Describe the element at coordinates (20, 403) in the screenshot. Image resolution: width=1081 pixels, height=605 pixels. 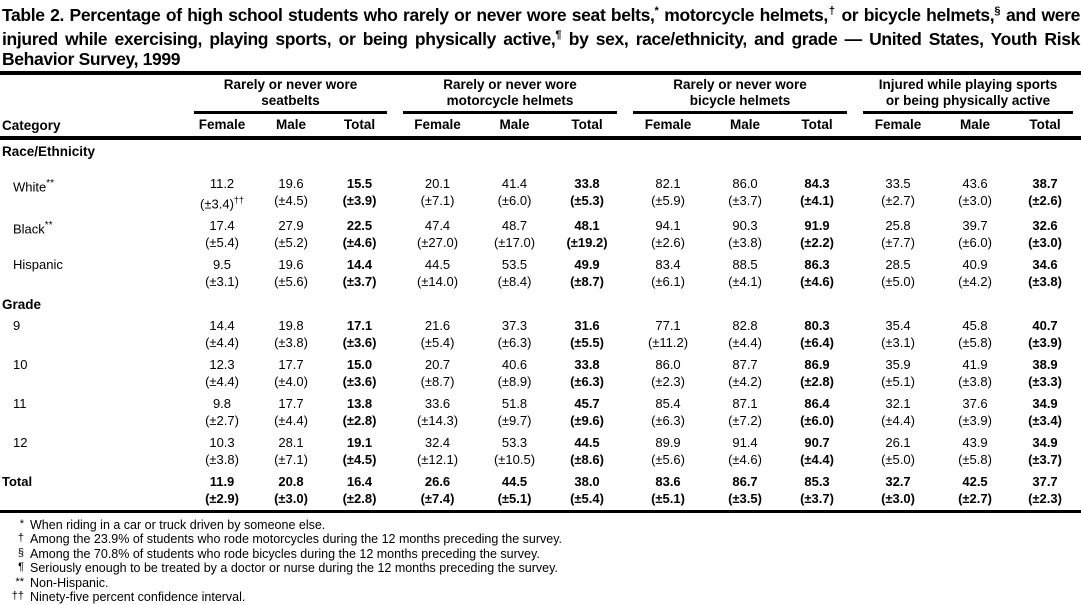
I see `row-label: 11` at that location.